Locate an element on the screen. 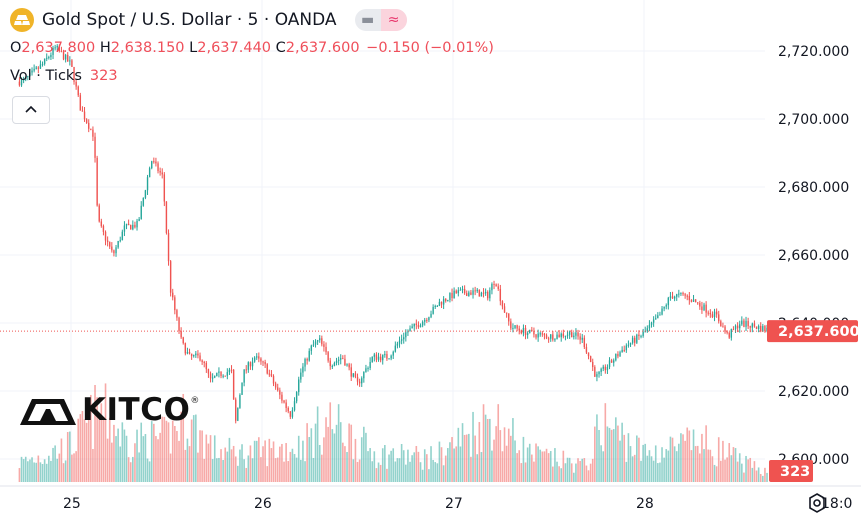 The height and width of the screenshot is (516, 861). chart-header: Gold Spot / U.S. Dollar · 5 · OANDA ▬ ≈ is located at coordinates (208, 20).